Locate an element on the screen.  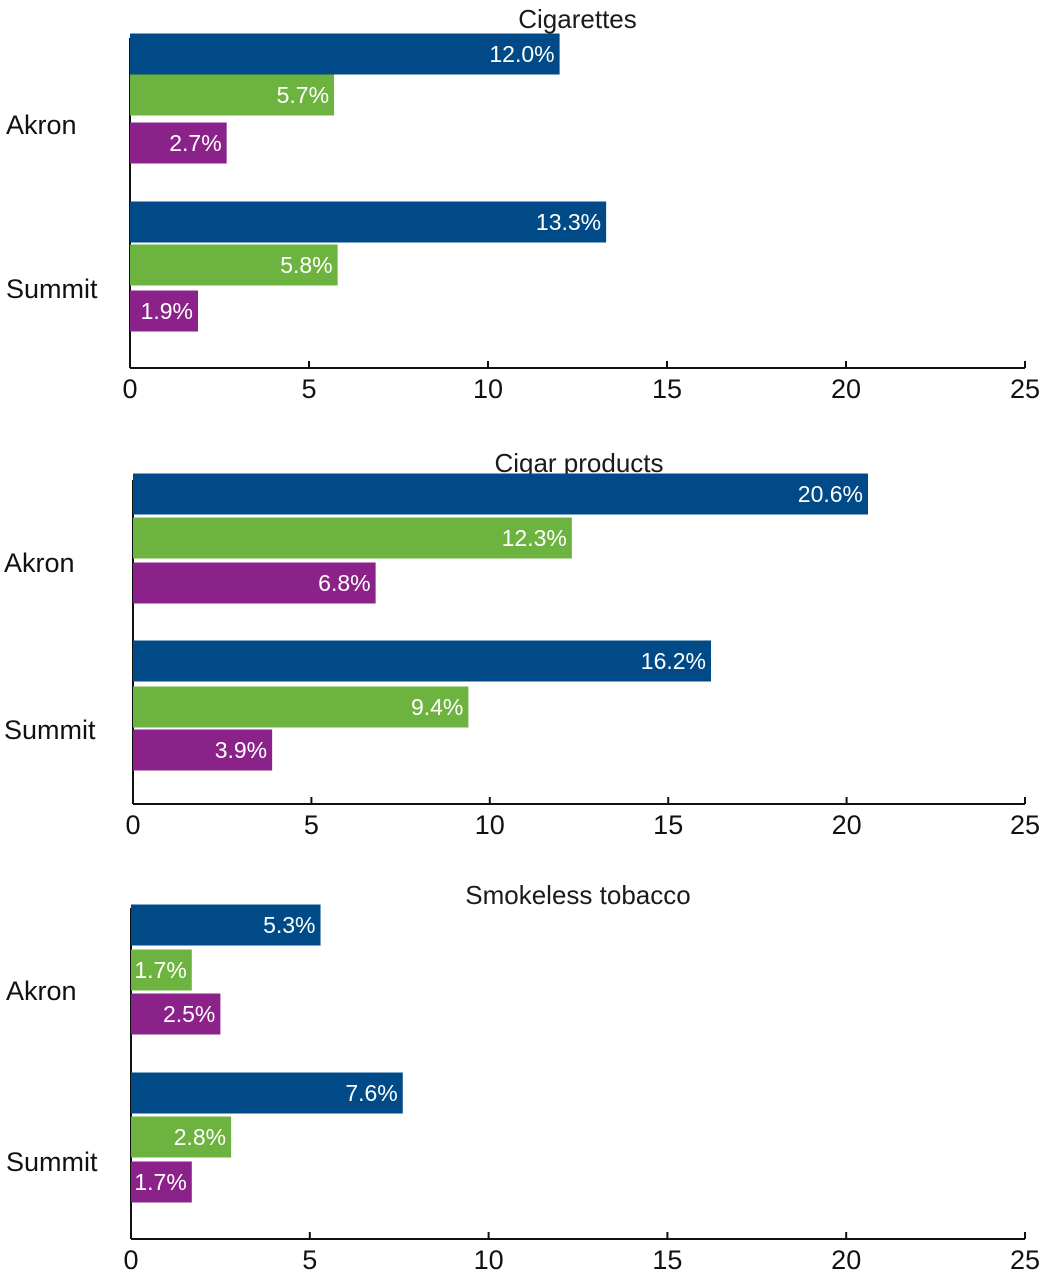
data-label: 12.0% is located at coordinates (521, 54).